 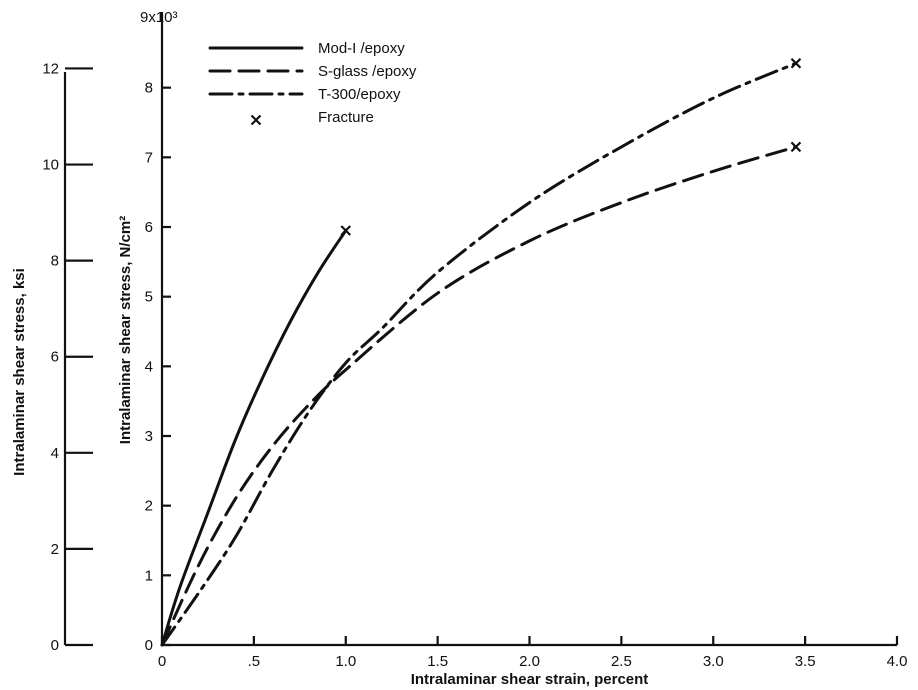 I want to click on y2-tick-label: 12, so click(x=50, y=68).